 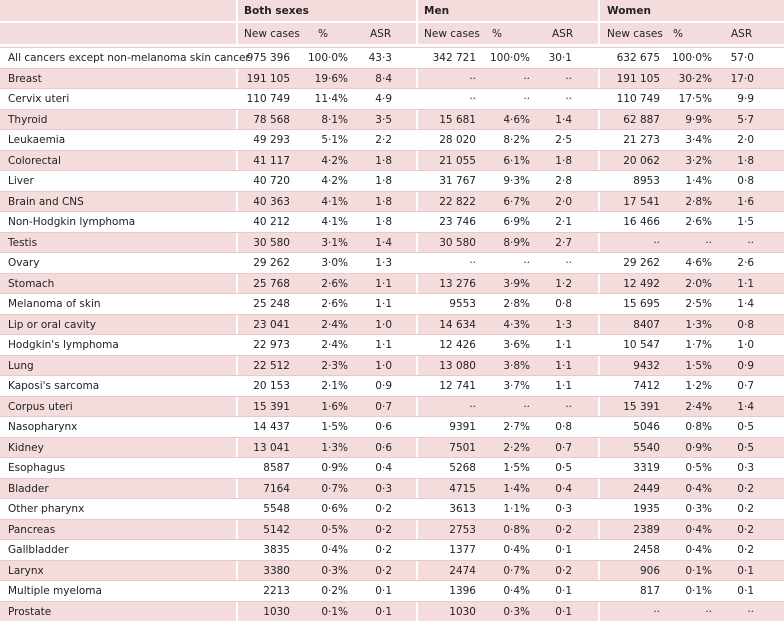 I want to click on row-label: Lip or oral cavity, so click(x=52, y=324).